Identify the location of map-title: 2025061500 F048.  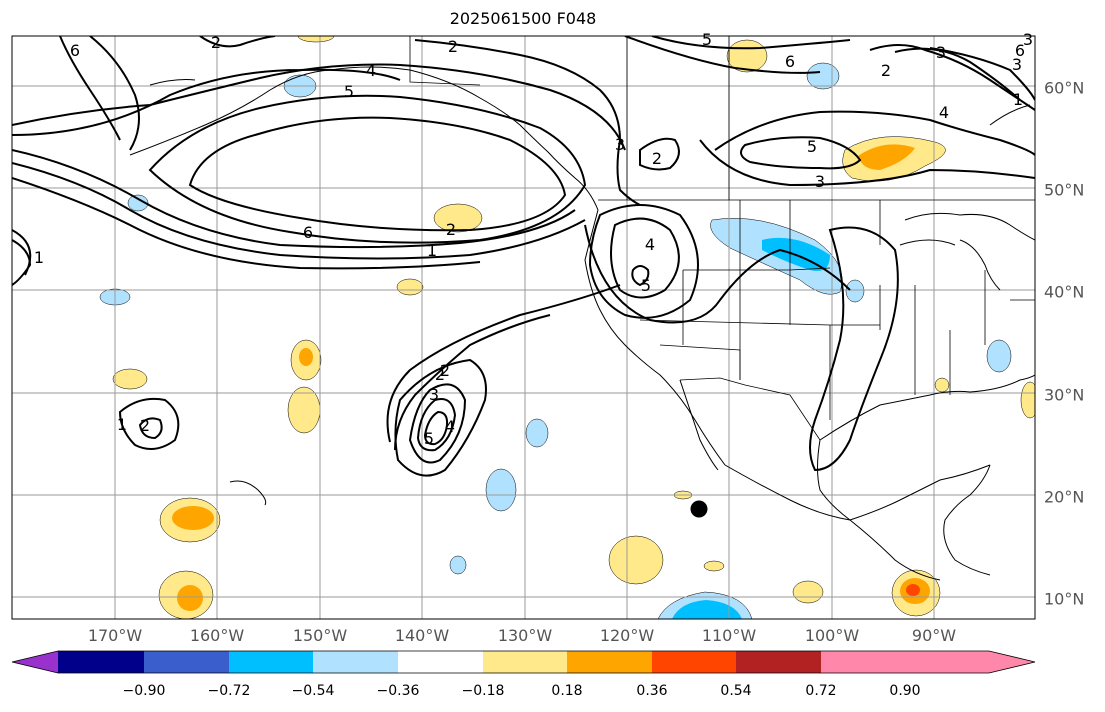
(523, 18).